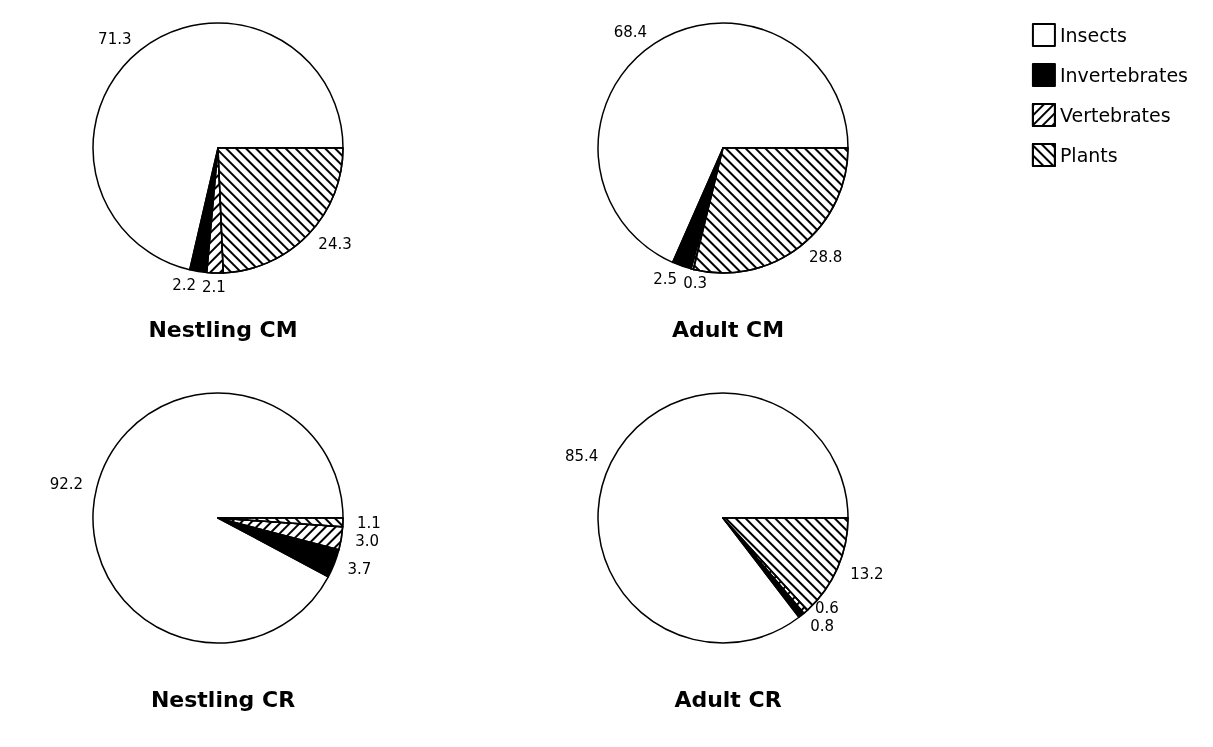 This screenshot has width=1213, height=747. What do you see at coordinates (367, 540) in the screenshot?
I see `data-label: 3.0` at bounding box center [367, 540].